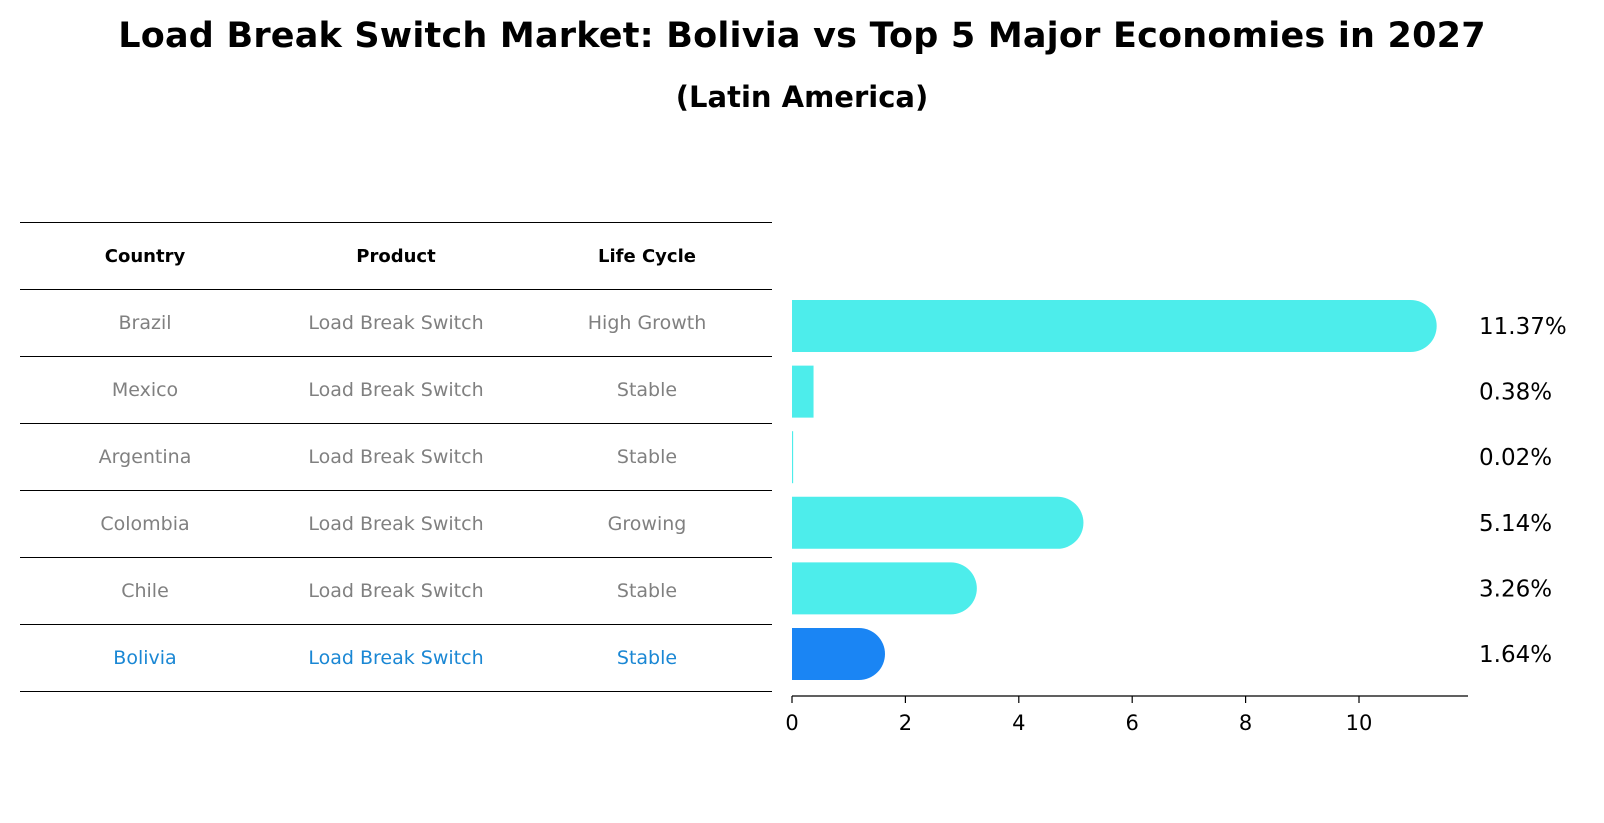 This screenshot has width=1604, height=823. I want to click on value-label-mexico: 0.38%, so click(1515, 393).